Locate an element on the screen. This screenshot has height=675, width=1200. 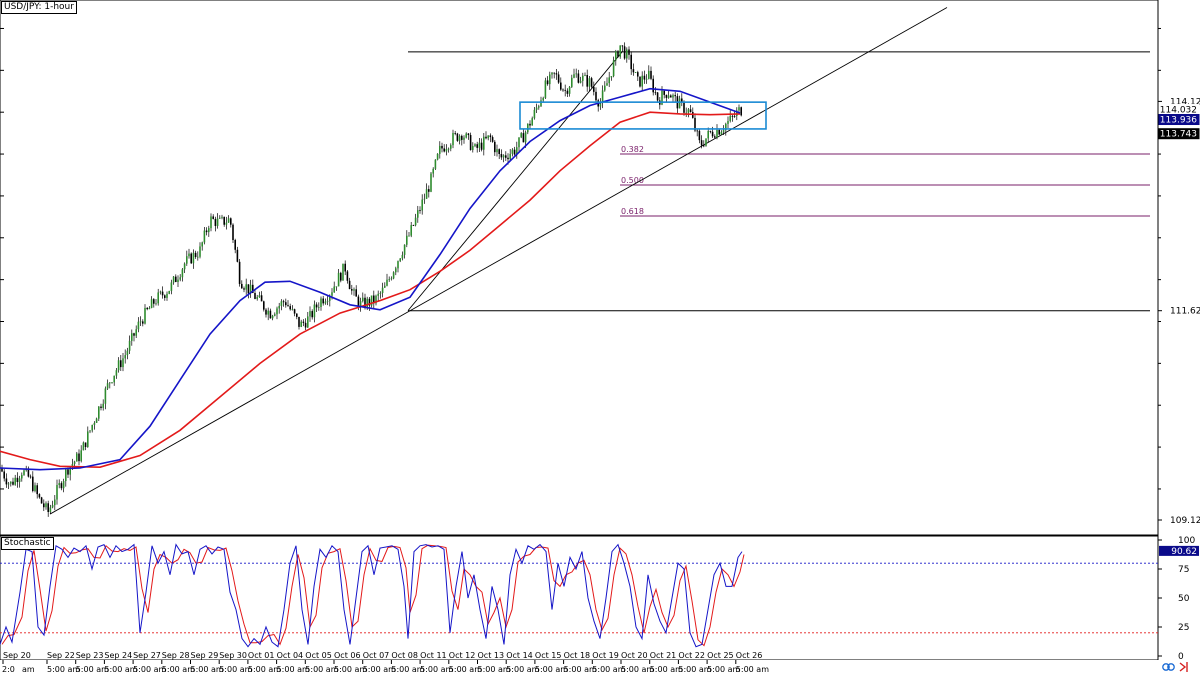
date-label: Oct 22 is located at coordinates (691, 655).